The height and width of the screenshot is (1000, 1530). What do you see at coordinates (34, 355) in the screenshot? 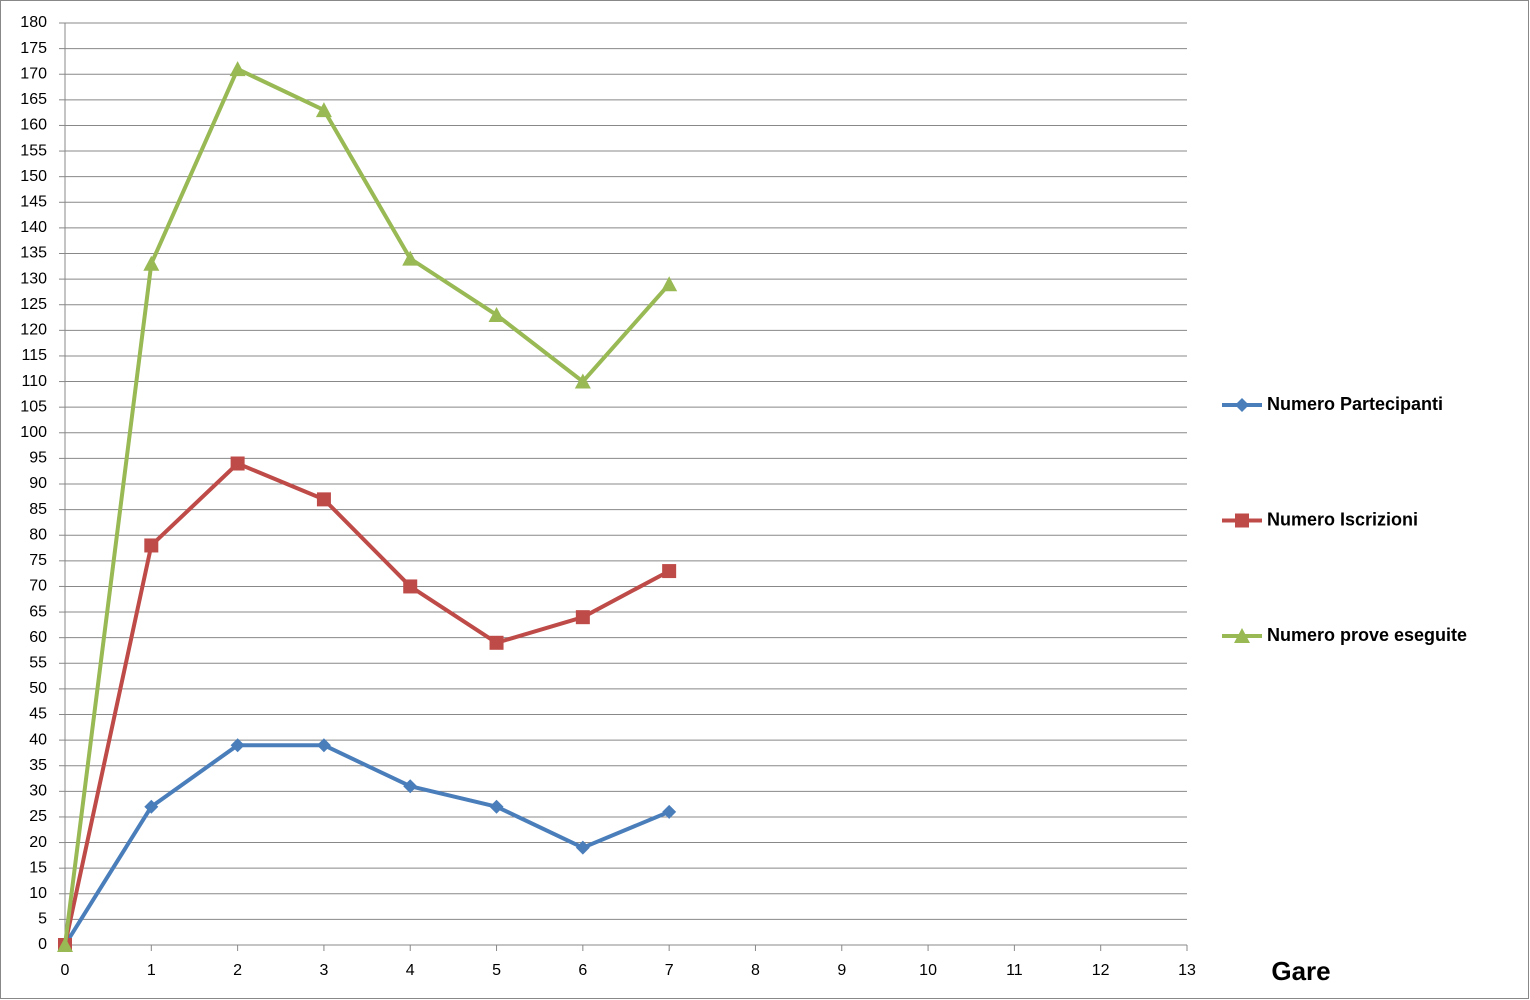
I see `y-tick-label: 115` at bounding box center [34, 355].